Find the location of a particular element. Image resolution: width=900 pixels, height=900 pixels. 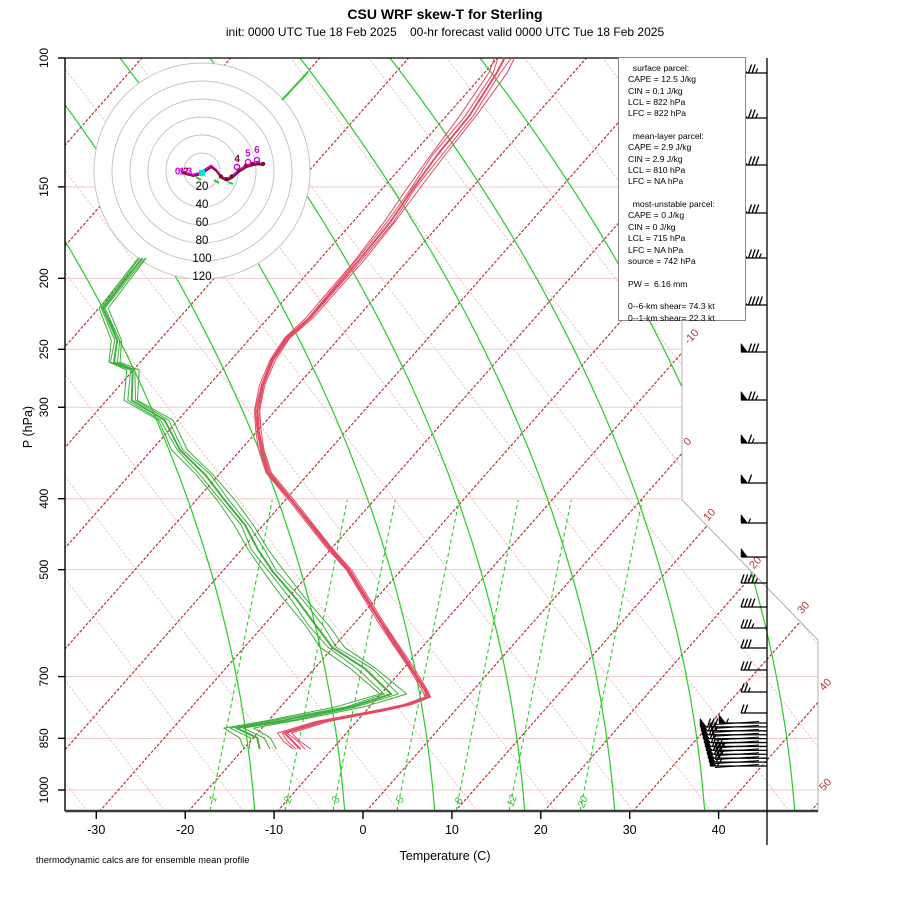

pressure-axis: 100 150 200 250 300 400 500 700 850 1000 is located at coordinates (51, 425).